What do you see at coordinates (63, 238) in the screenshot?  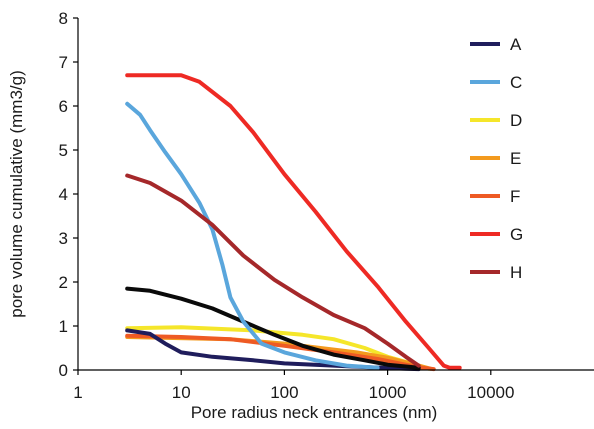 I see `y-tick-label: 3` at bounding box center [63, 238].